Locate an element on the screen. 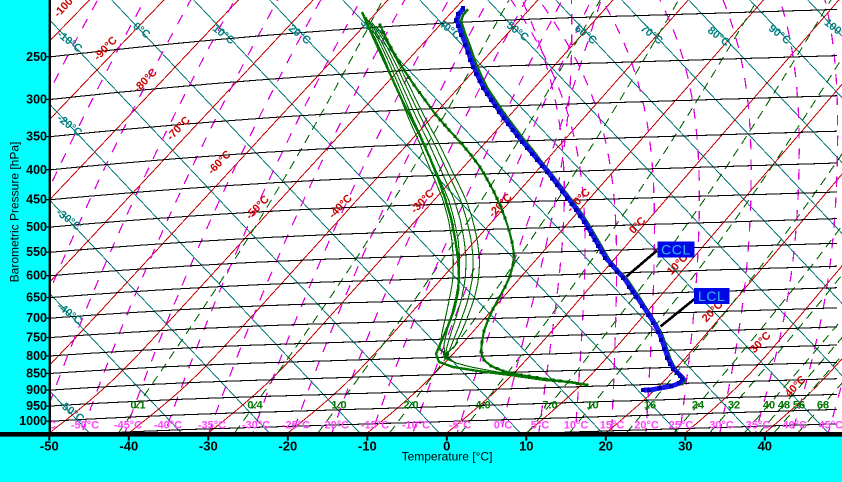 The height and width of the screenshot is (482, 842). svg-text: 20°C is located at coordinates (646, 426).